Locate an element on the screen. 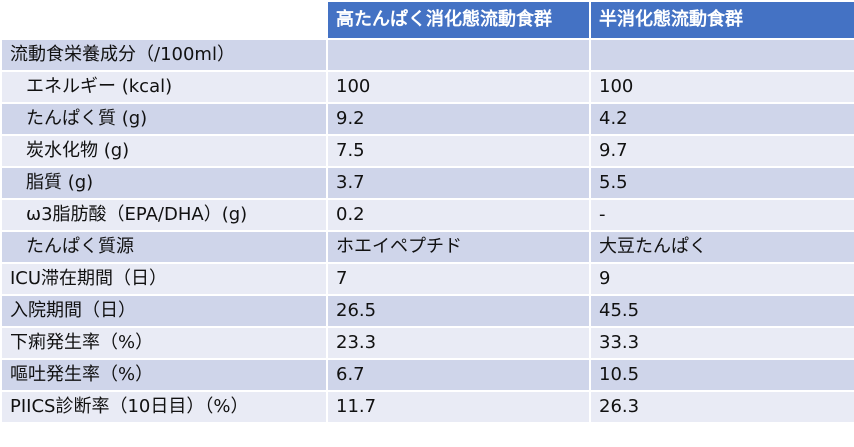 The width and height of the screenshot is (854, 447). row-label: エネルギー (kcal) is located at coordinates (164, 87).